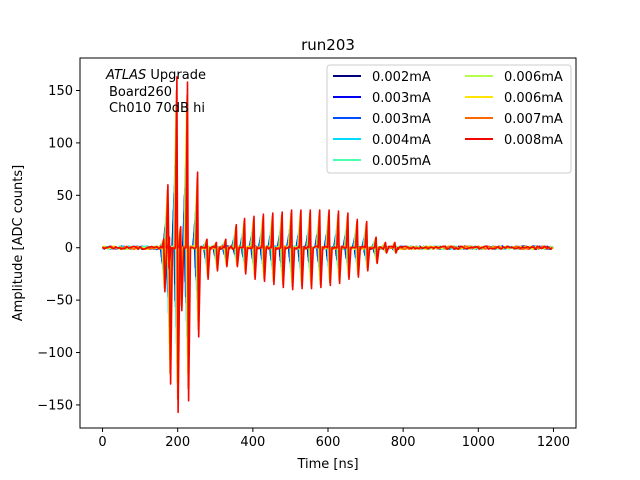  Describe the element at coordinates (125, 75) in the screenshot. I see `atlas-italic: ATLAS` at that location.